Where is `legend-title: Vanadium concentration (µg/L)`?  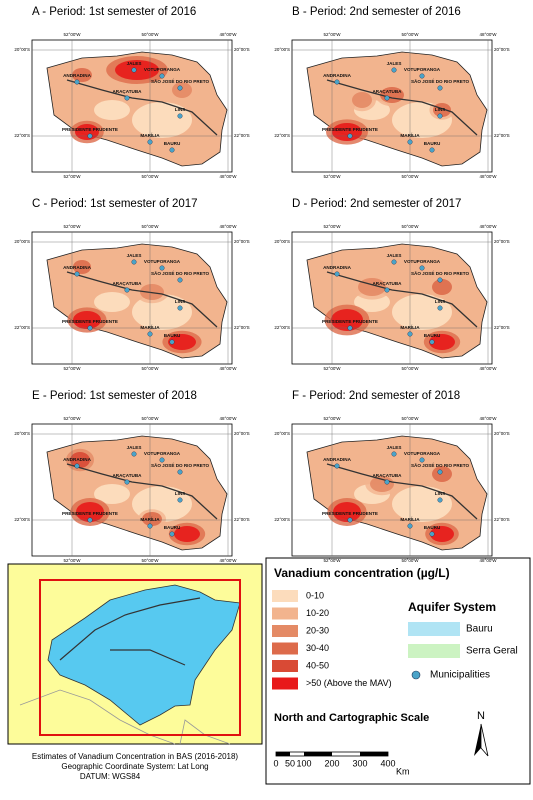
legend-title: Vanadium concentration (µg/L) is located at coordinates (362, 573).